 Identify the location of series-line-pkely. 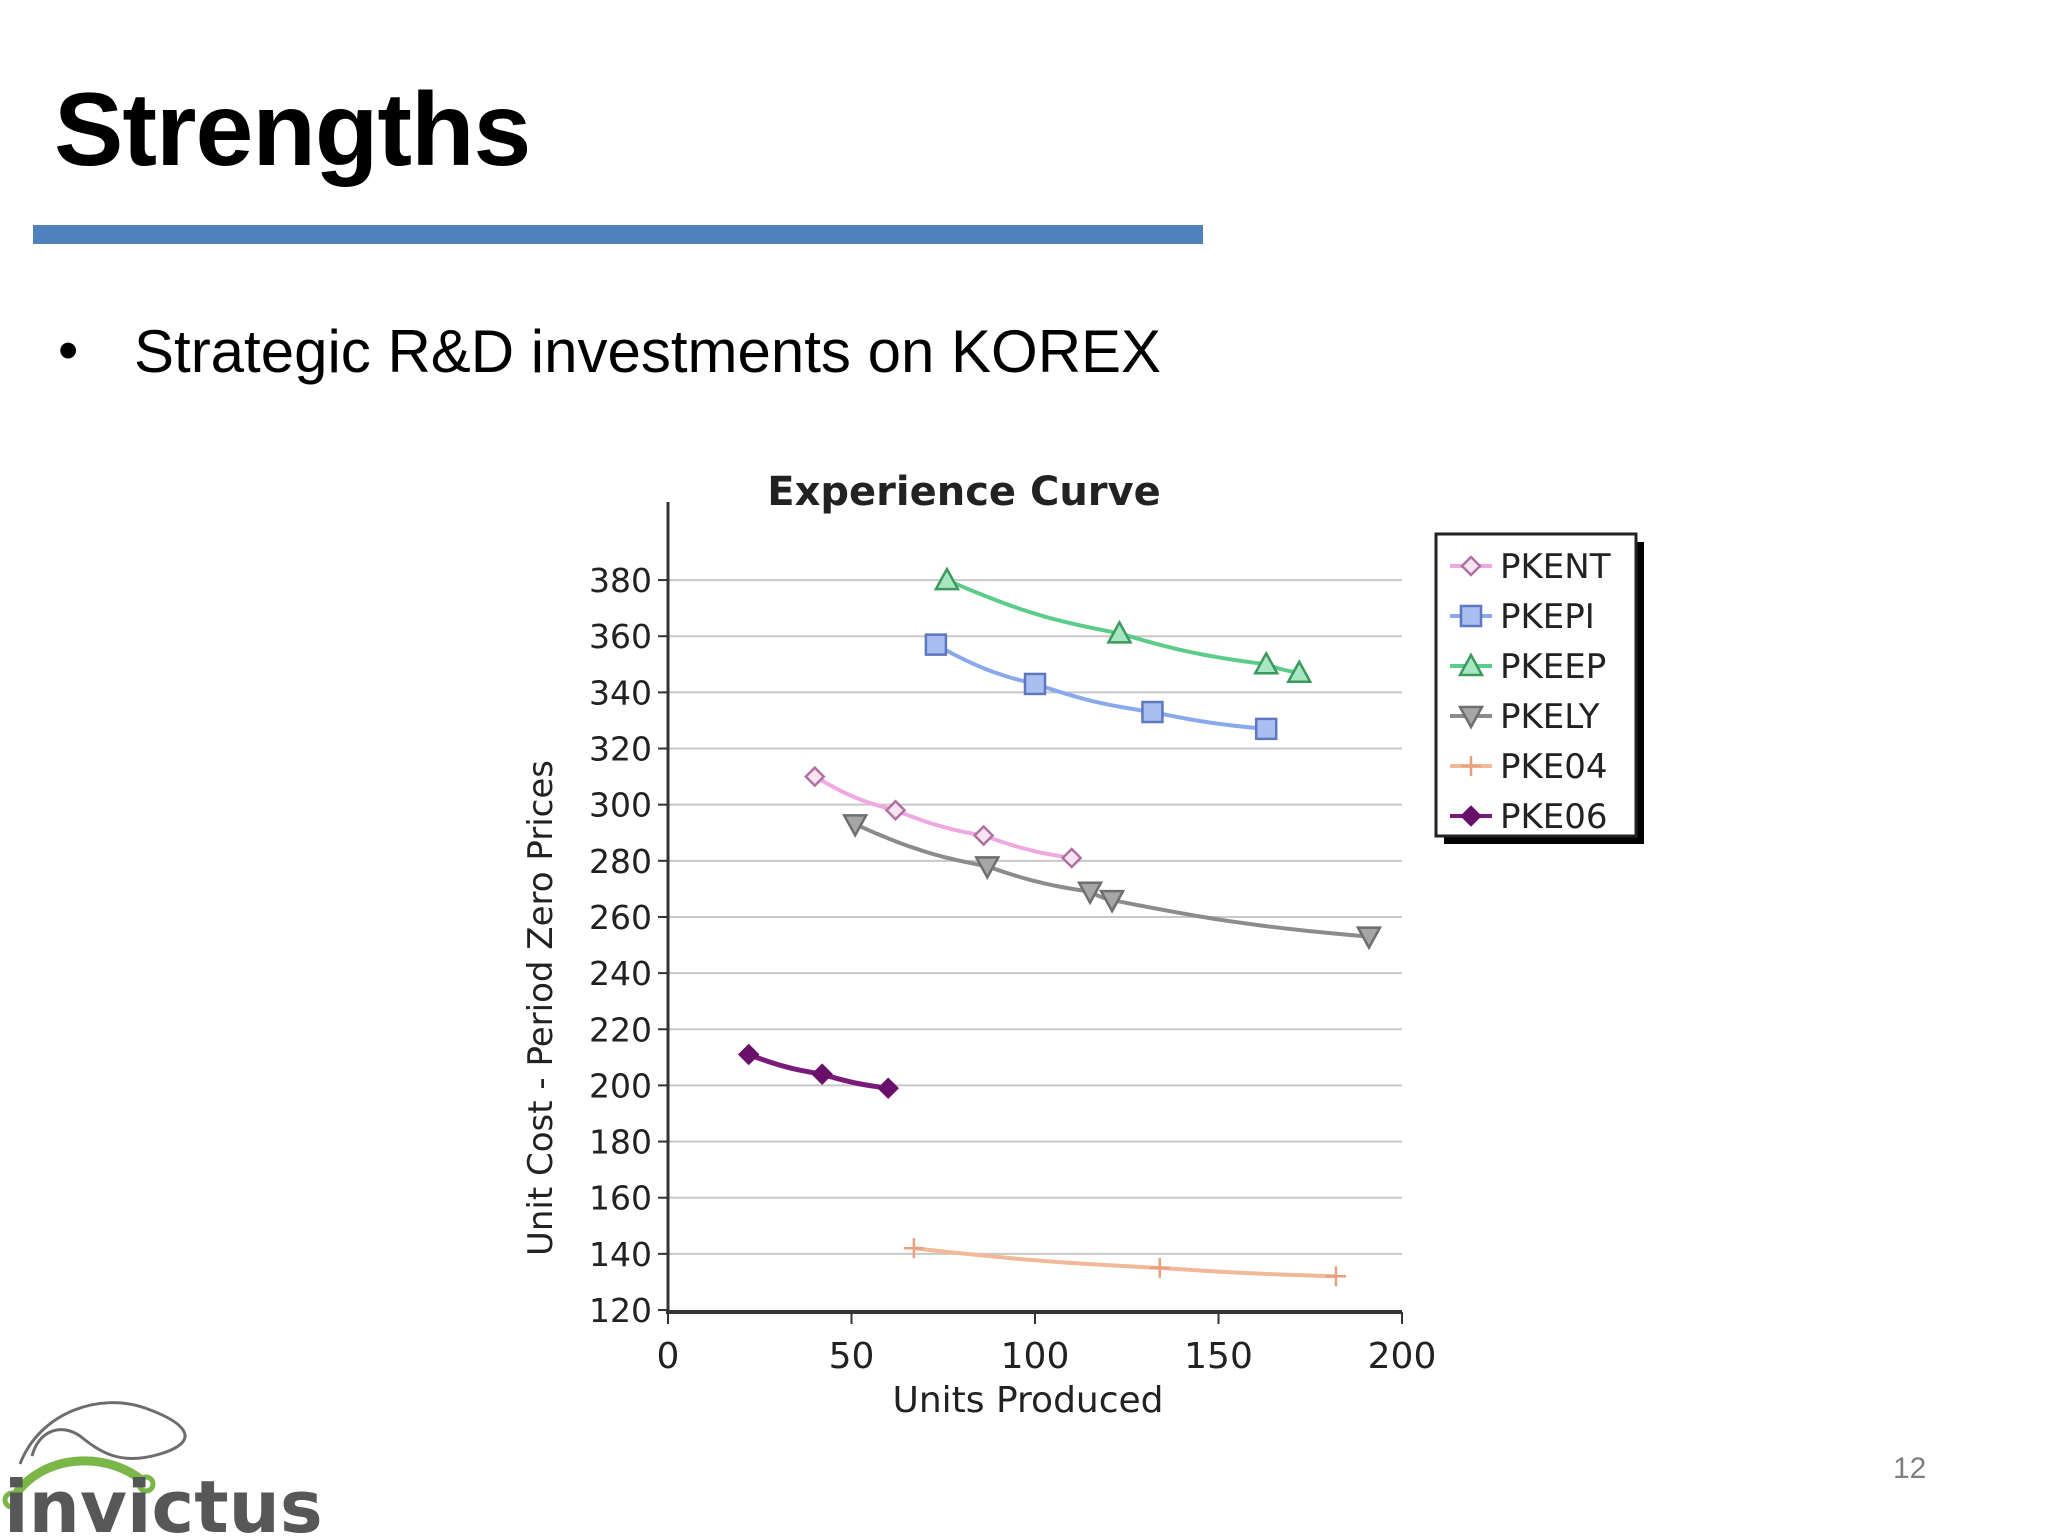
(1112, 880).